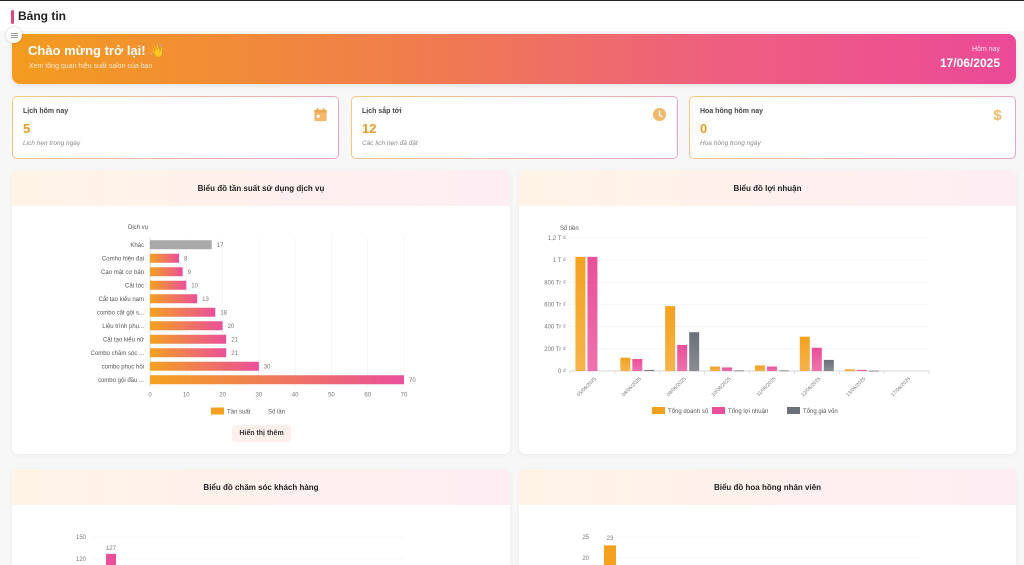 This screenshot has height=565, width=1024. What do you see at coordinates (261, 433) in the screenshot?
I see `show-more-button: Hiển thị thêm` at bounding box center [261, 433].